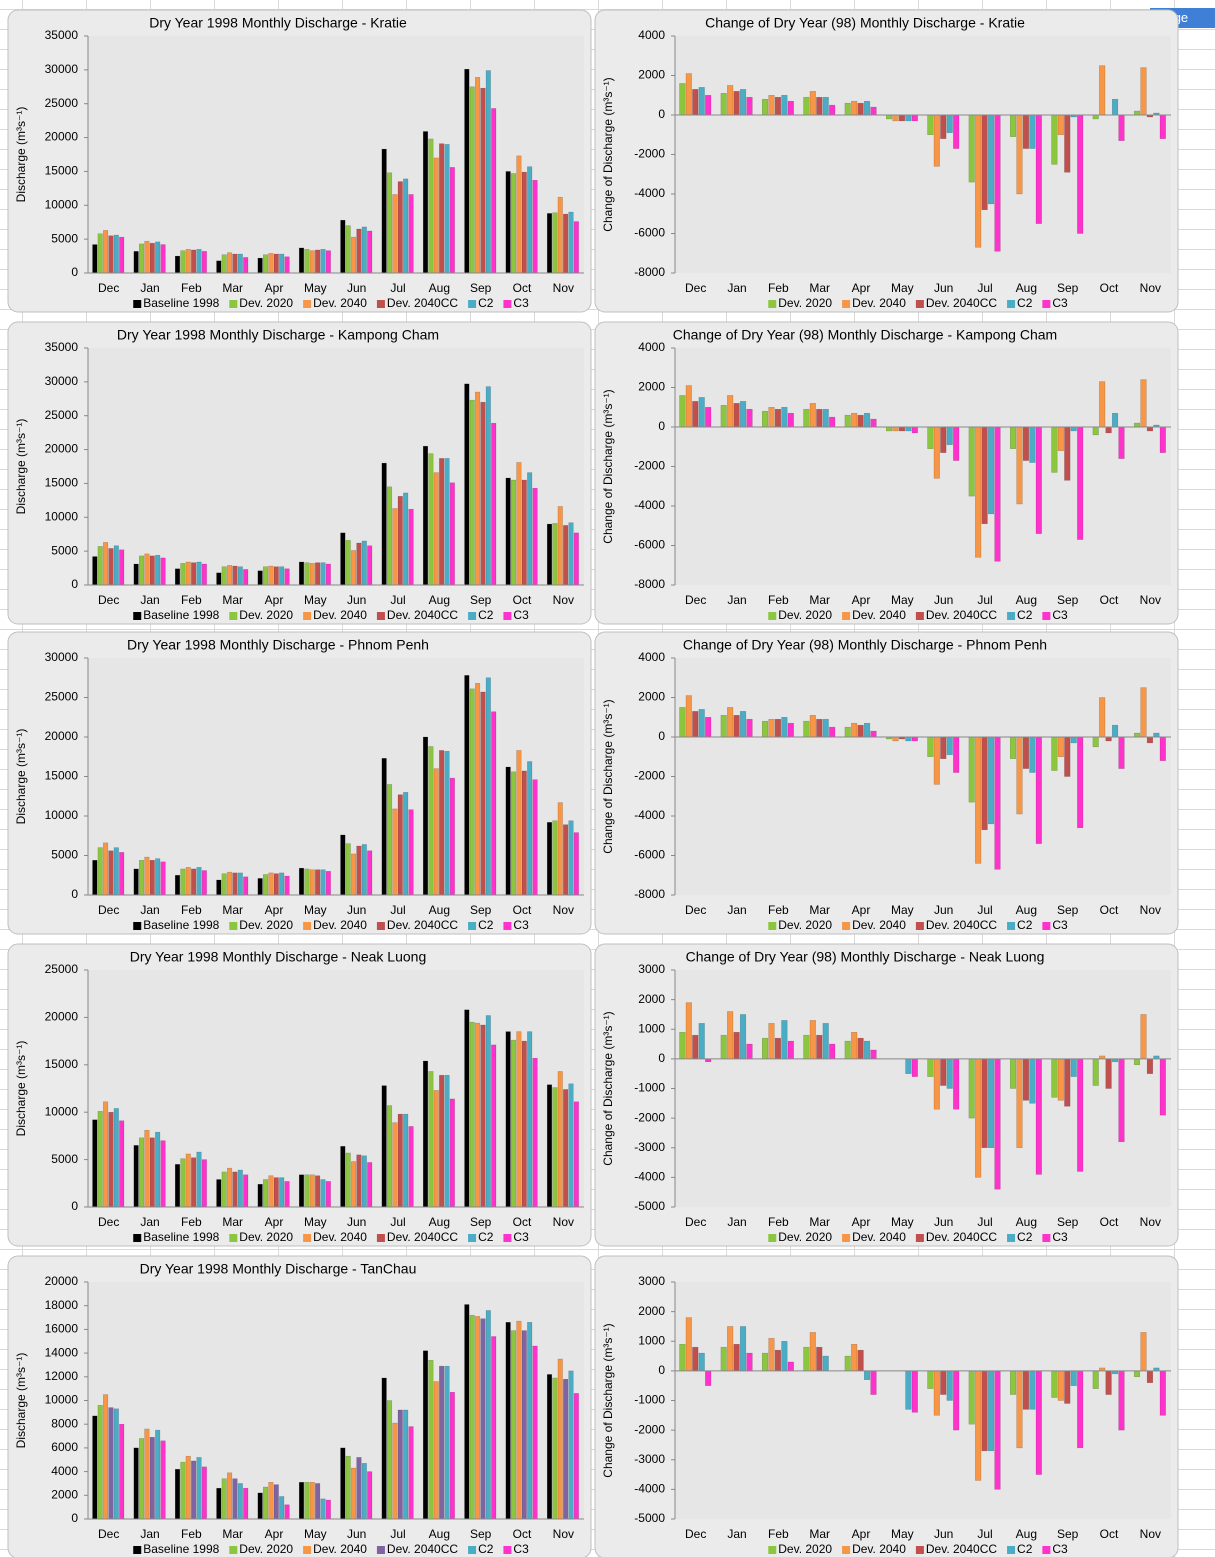 The width and height of the screenshot is (1215, 1557). Describe the element at coordinates (984, 1534) in the screenshot. I see `x-tick-label: Jul` at that location.